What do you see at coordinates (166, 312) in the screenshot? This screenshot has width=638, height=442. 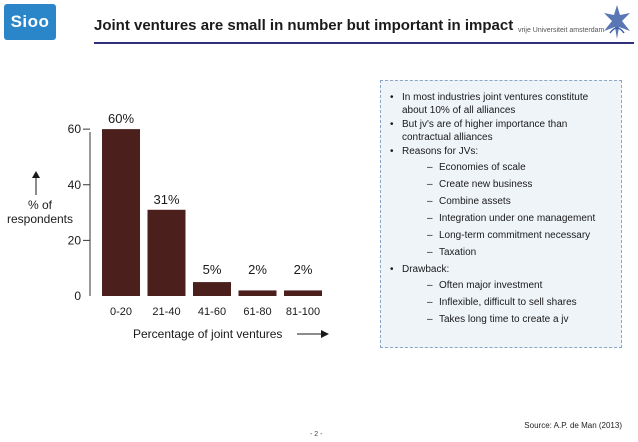 I see `x-tick-label: 21-40` at bounding box center [166, 312].